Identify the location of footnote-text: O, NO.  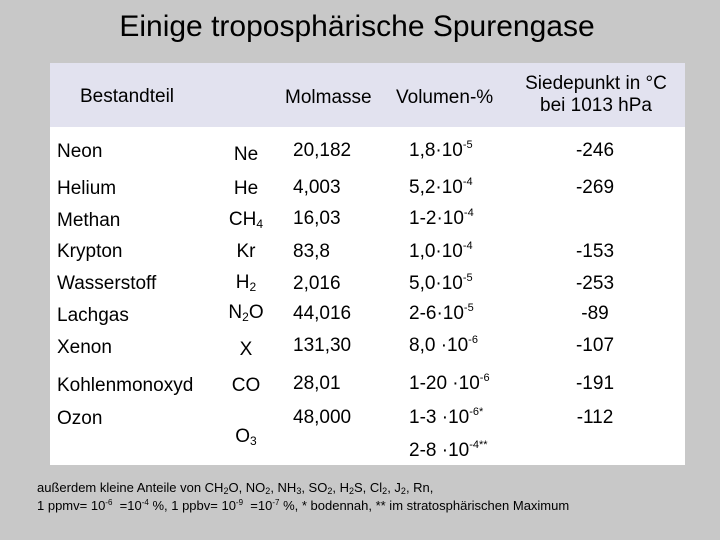
(247, 487).